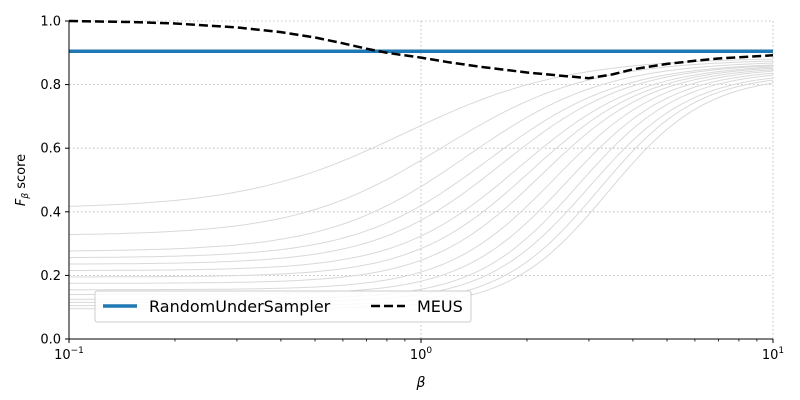  What do you see at coordinates (77, 351) in the screenshot?
I see `x-tick-label-exponent: −1` at bounding box center [77, 351].